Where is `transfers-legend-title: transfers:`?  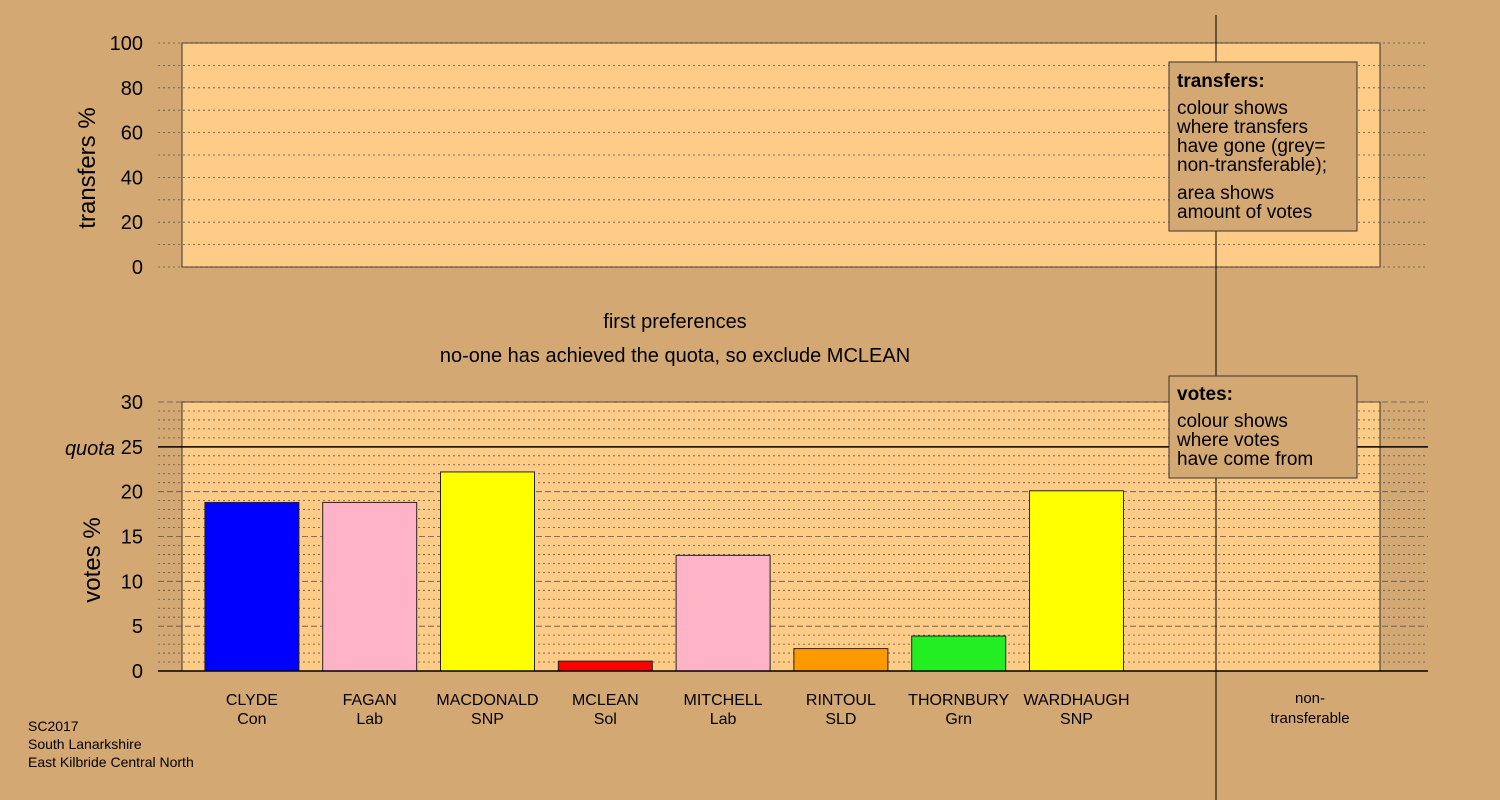
transfers-legend-title: transfers: is located at coordinates (1221, 81).